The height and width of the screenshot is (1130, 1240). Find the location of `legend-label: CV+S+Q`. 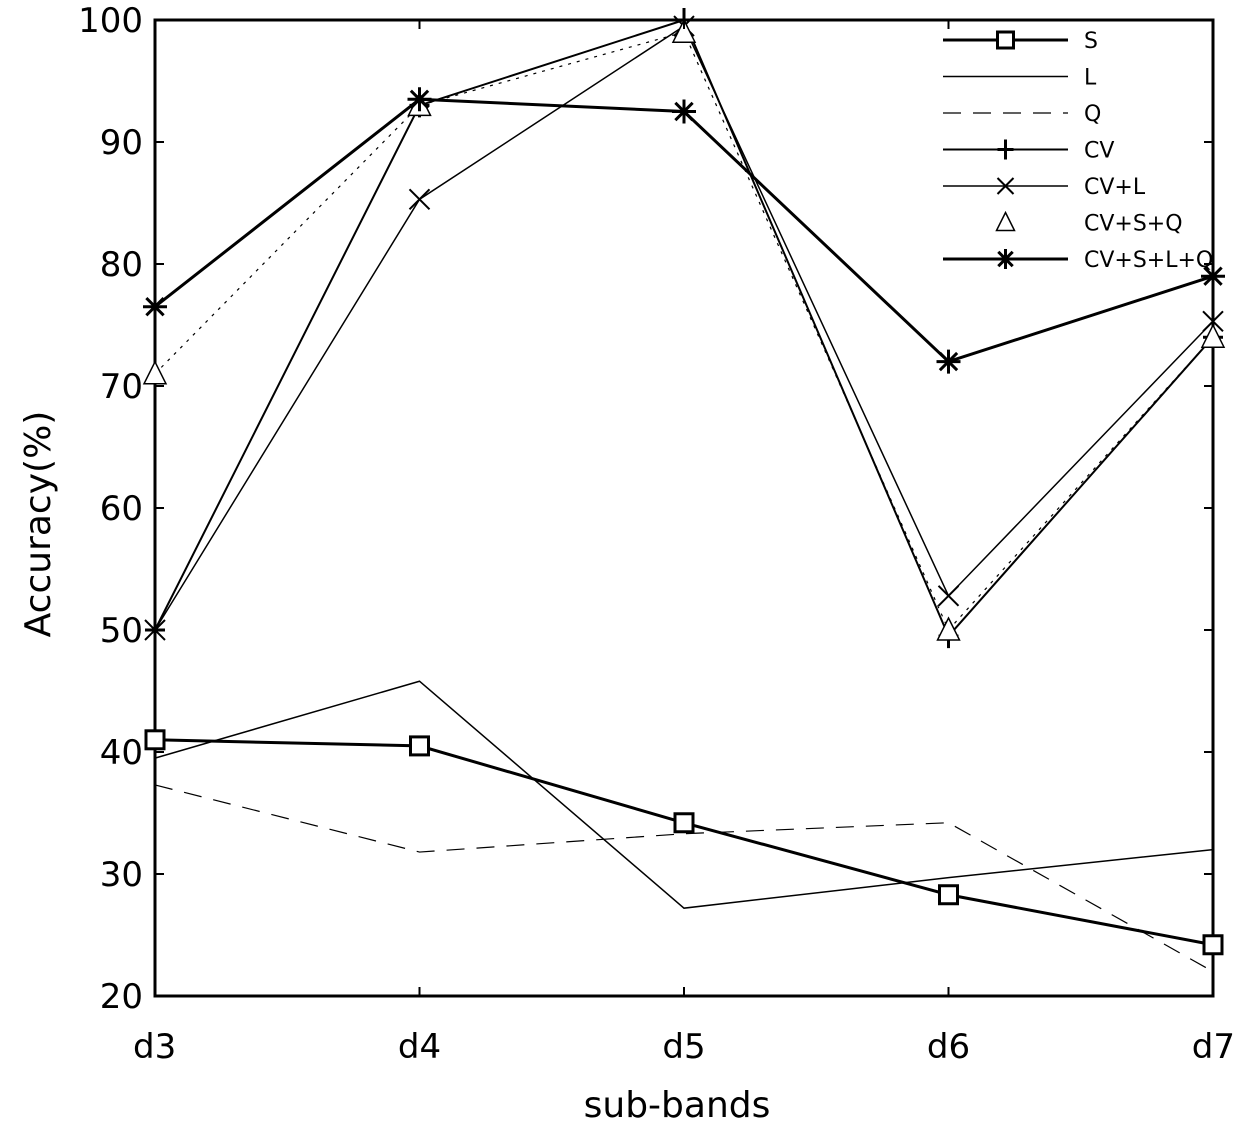

legend-label: CV+S+Q is located at coordinates (1133, 224).